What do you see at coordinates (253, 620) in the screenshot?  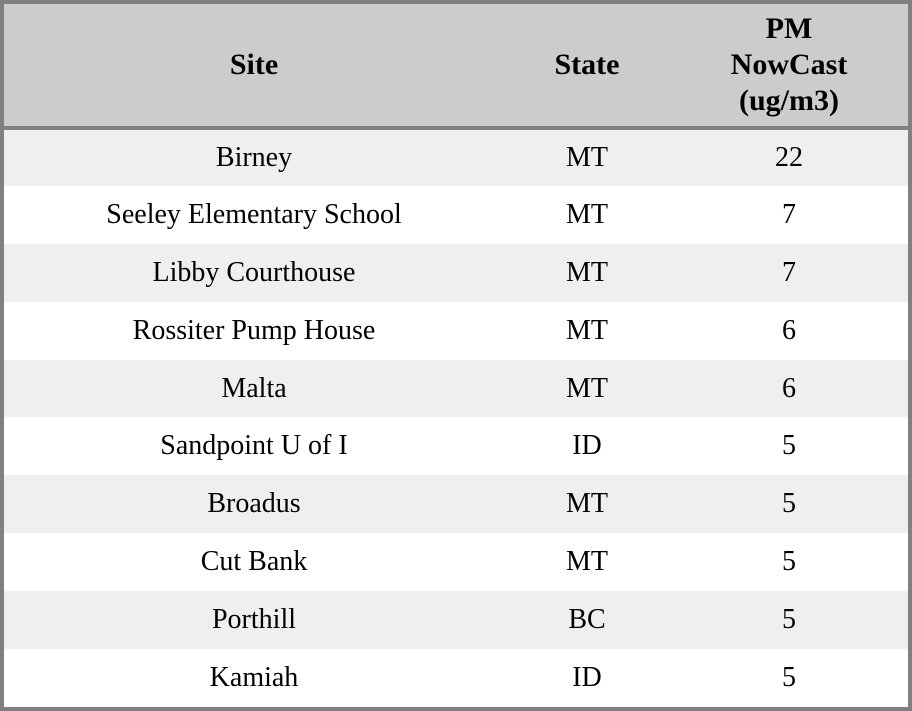 I see `cell-site: Porthill` at bounding box center [253, 620].